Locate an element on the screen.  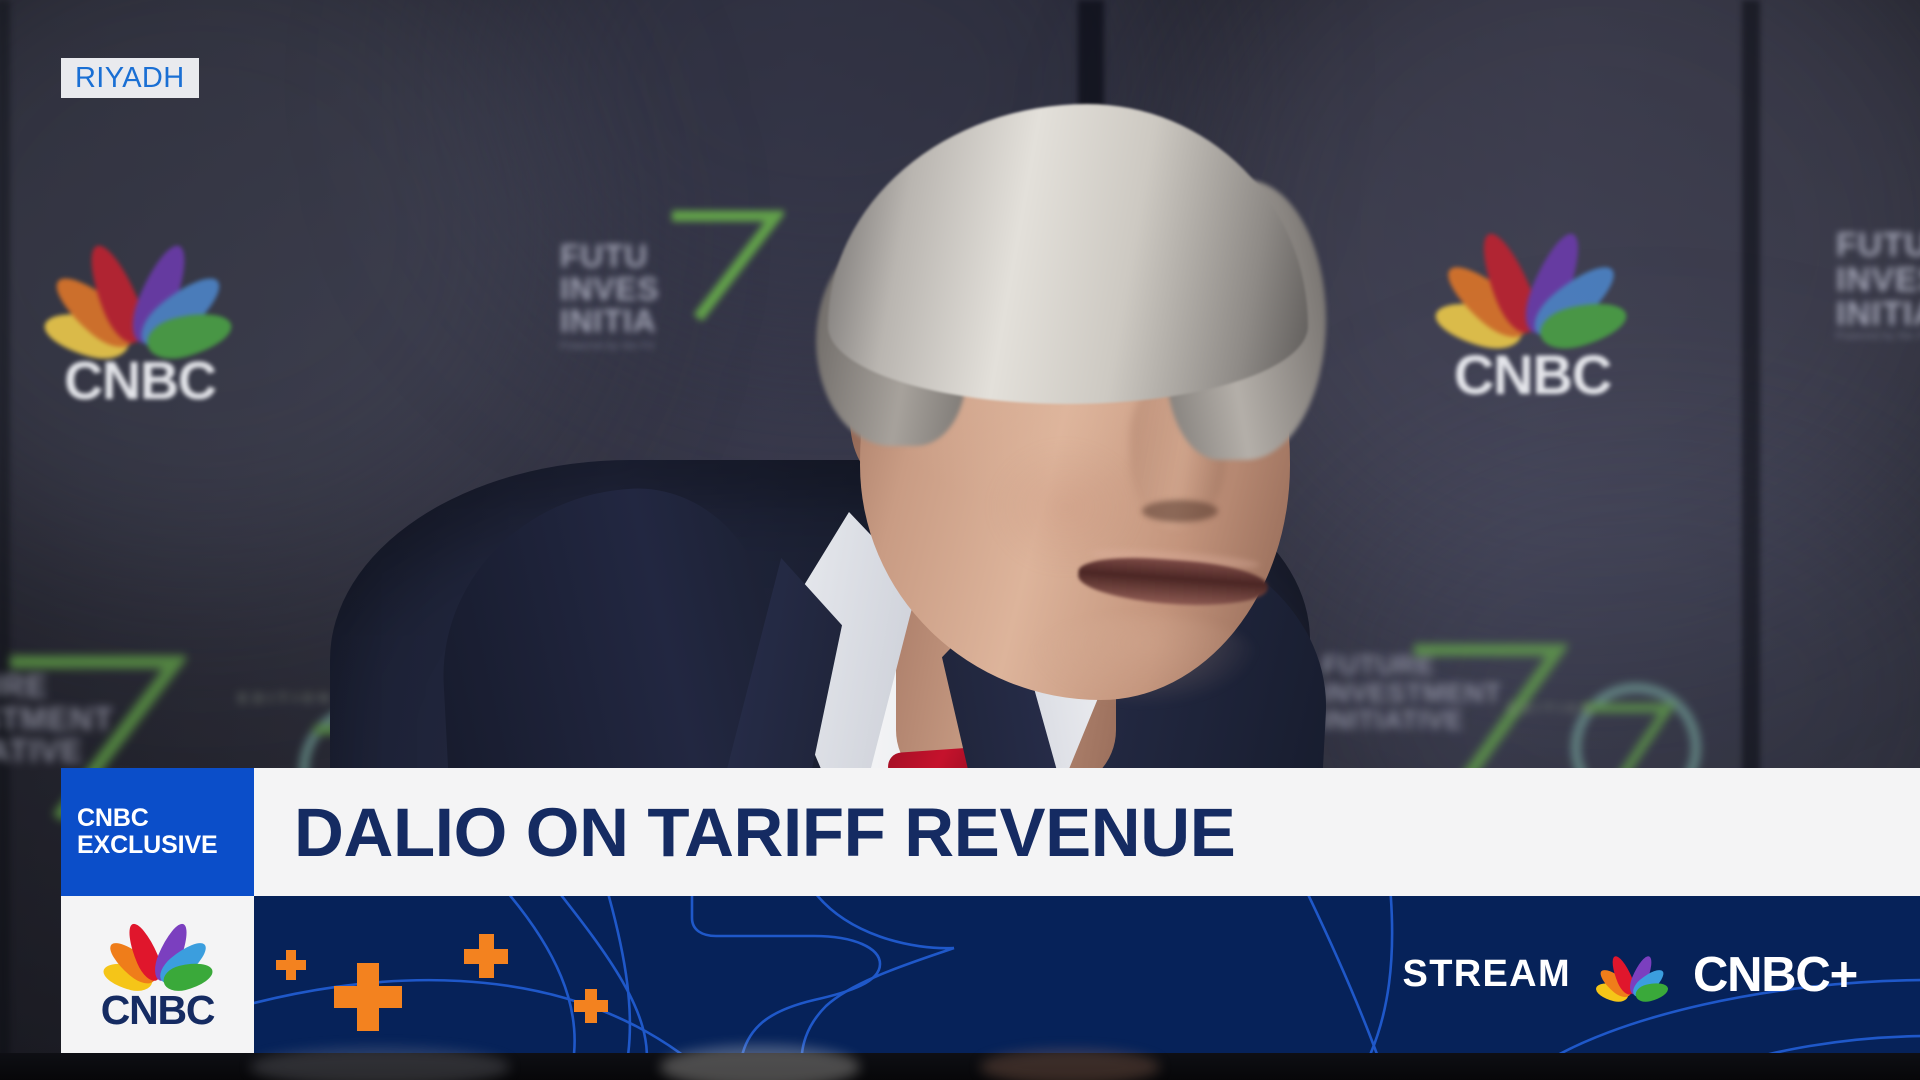
subject-hair is located at coordinates (1068, 254).